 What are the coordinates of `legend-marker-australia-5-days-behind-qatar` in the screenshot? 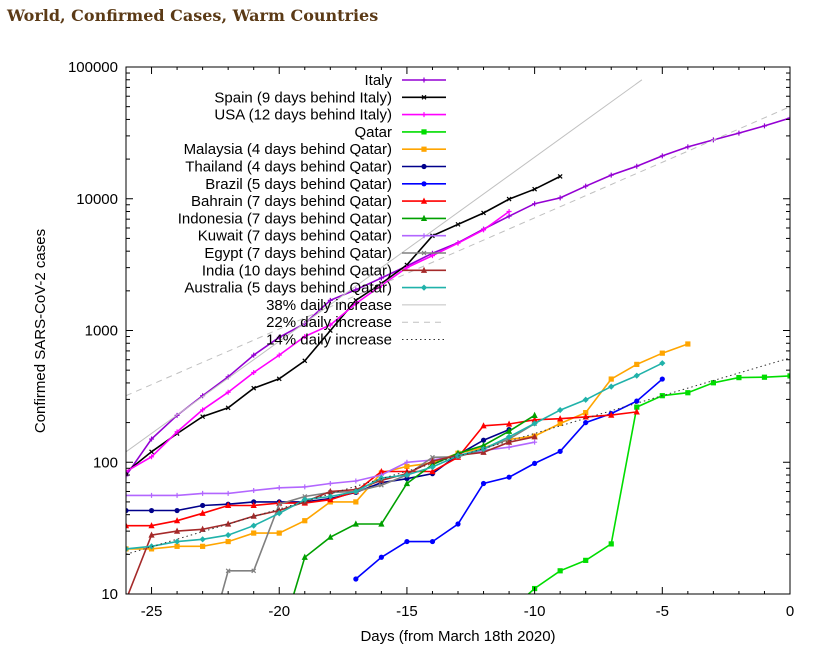 It's located at (424, 287).